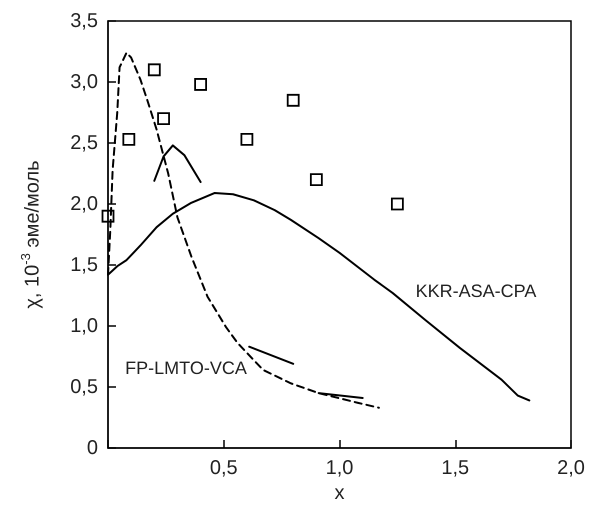 Image resolution: width=592 pixels, height=508 pixels. I want to click on x-tick-label: 0,5, so click(224, 468).